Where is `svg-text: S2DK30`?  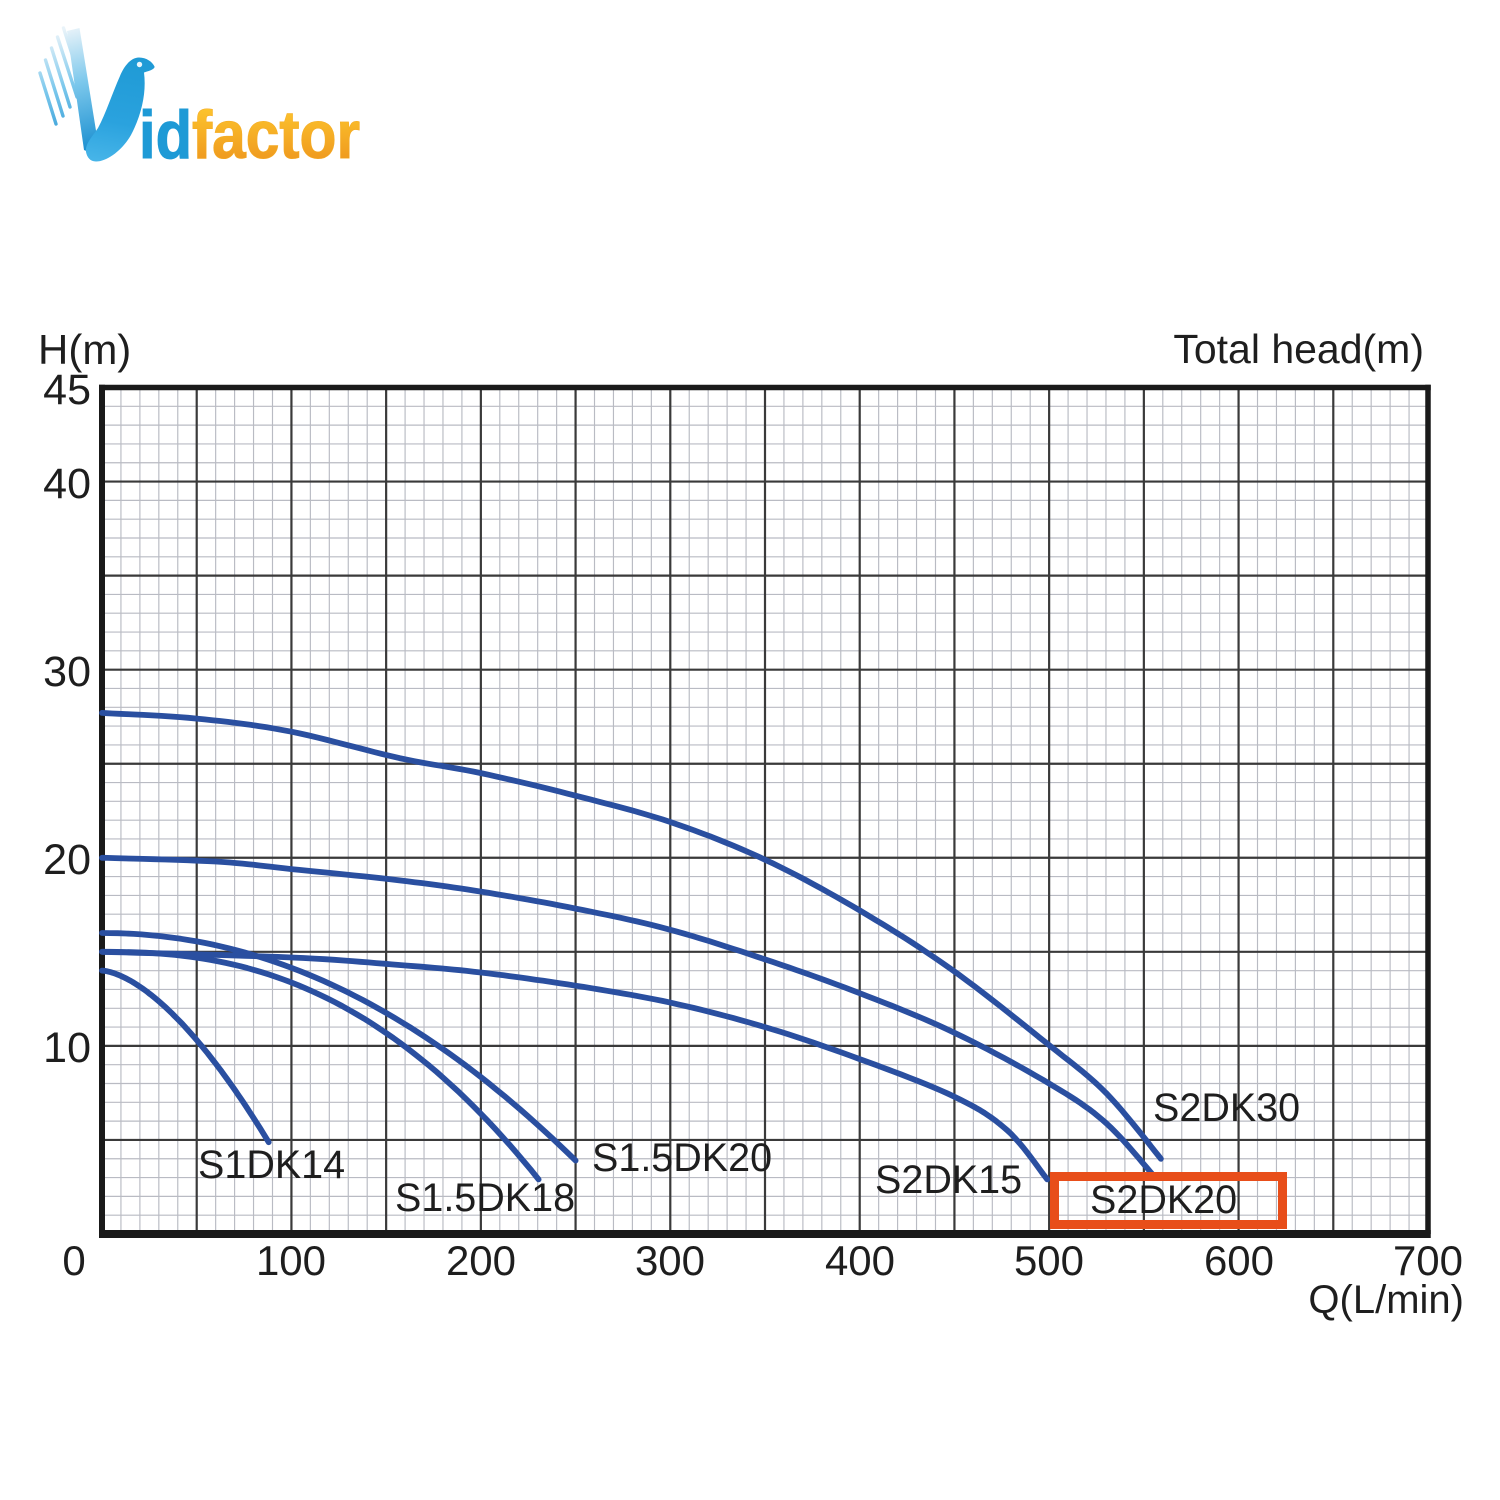 svg-text: S2DK30 is located at coordinates (1226, 1108).